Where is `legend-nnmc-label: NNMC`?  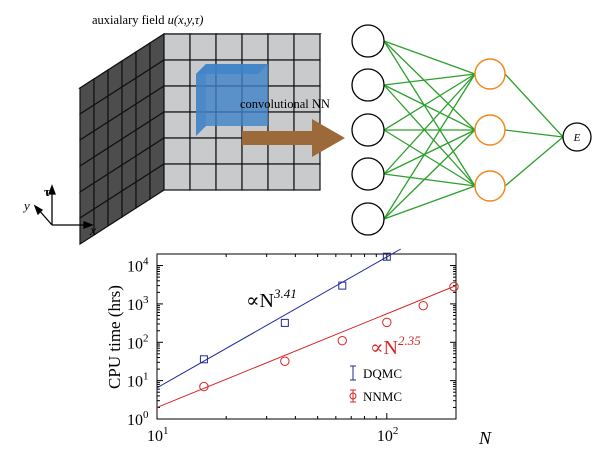 legend-nnmc-label: NNMC is located at coordinates (382, 396).